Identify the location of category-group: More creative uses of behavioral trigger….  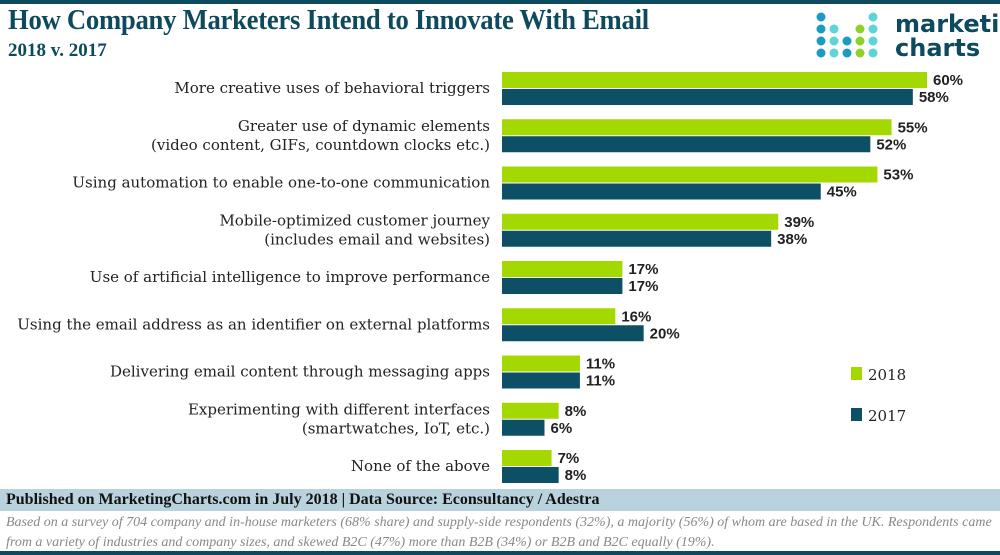
(568, 89).